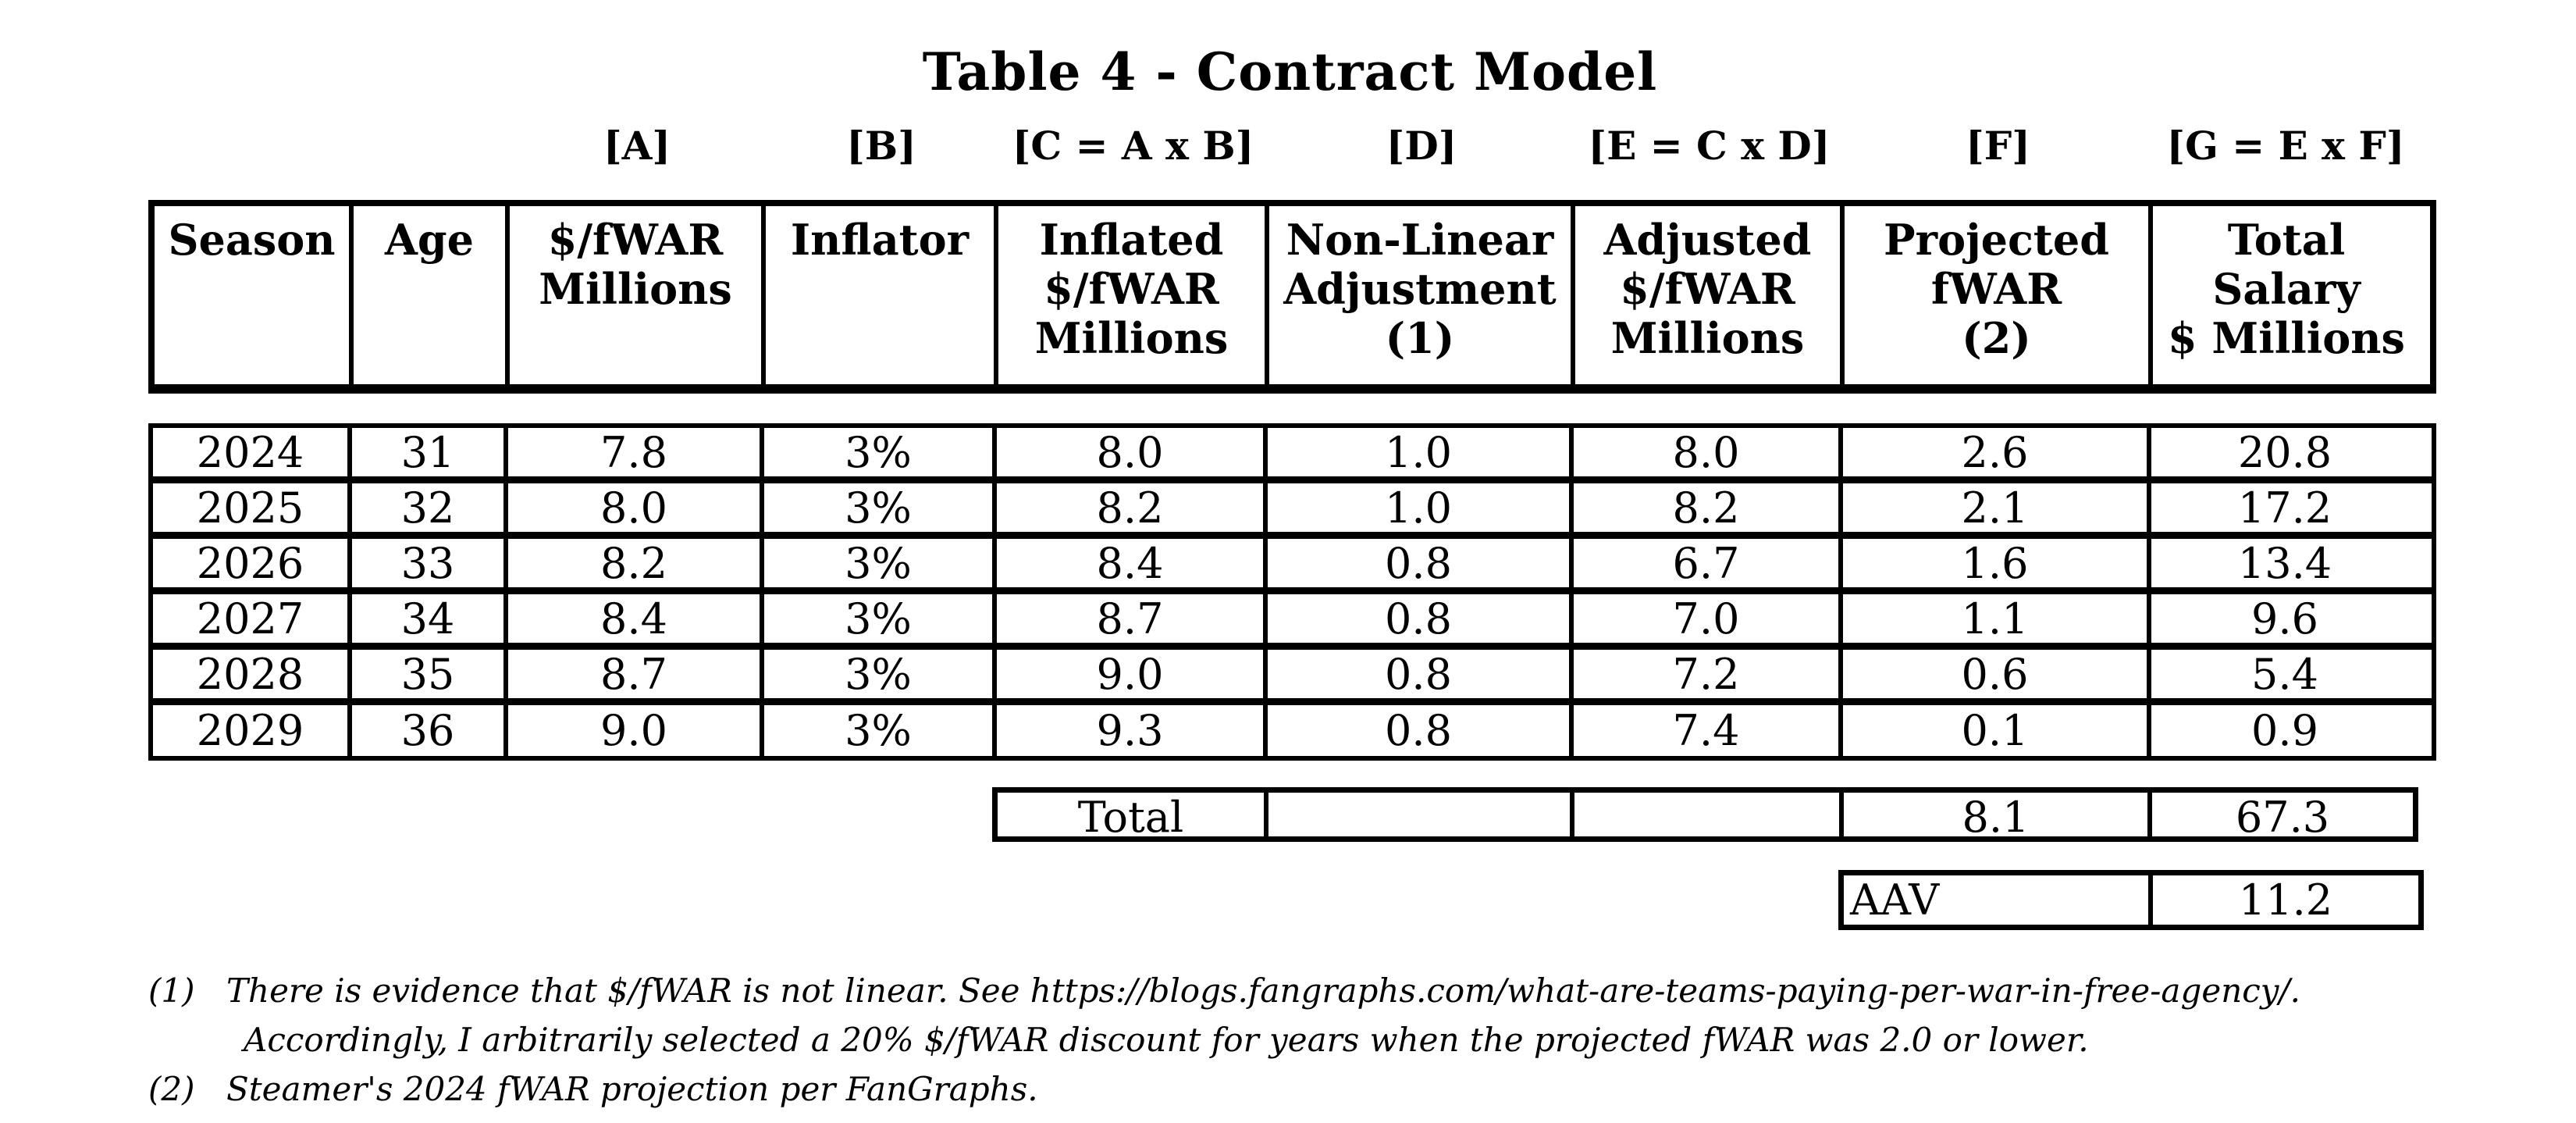  I want to click on table-row: 2024 31 7.8 3% 8.0 1.0 8.0 2.6 20.8, so click(1292, 456).